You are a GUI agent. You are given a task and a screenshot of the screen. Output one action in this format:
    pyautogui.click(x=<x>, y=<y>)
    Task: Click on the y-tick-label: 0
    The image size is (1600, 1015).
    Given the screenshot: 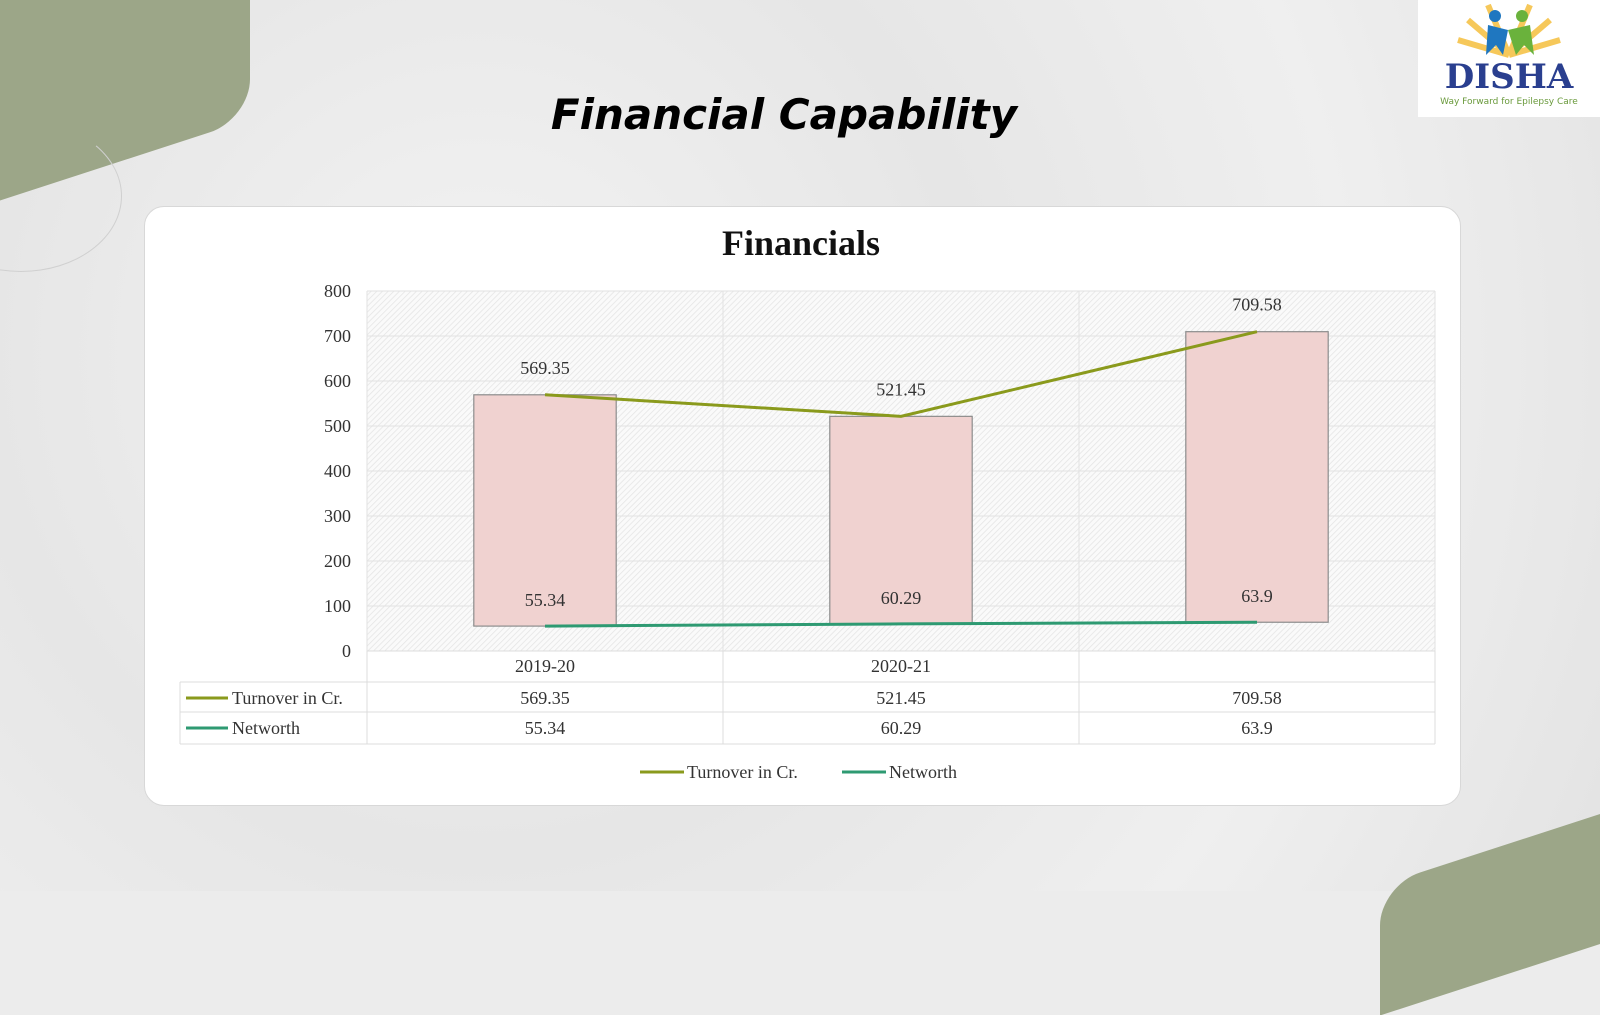 What is the action you would take?
    pyautogui.click(x=346, y=651)
    